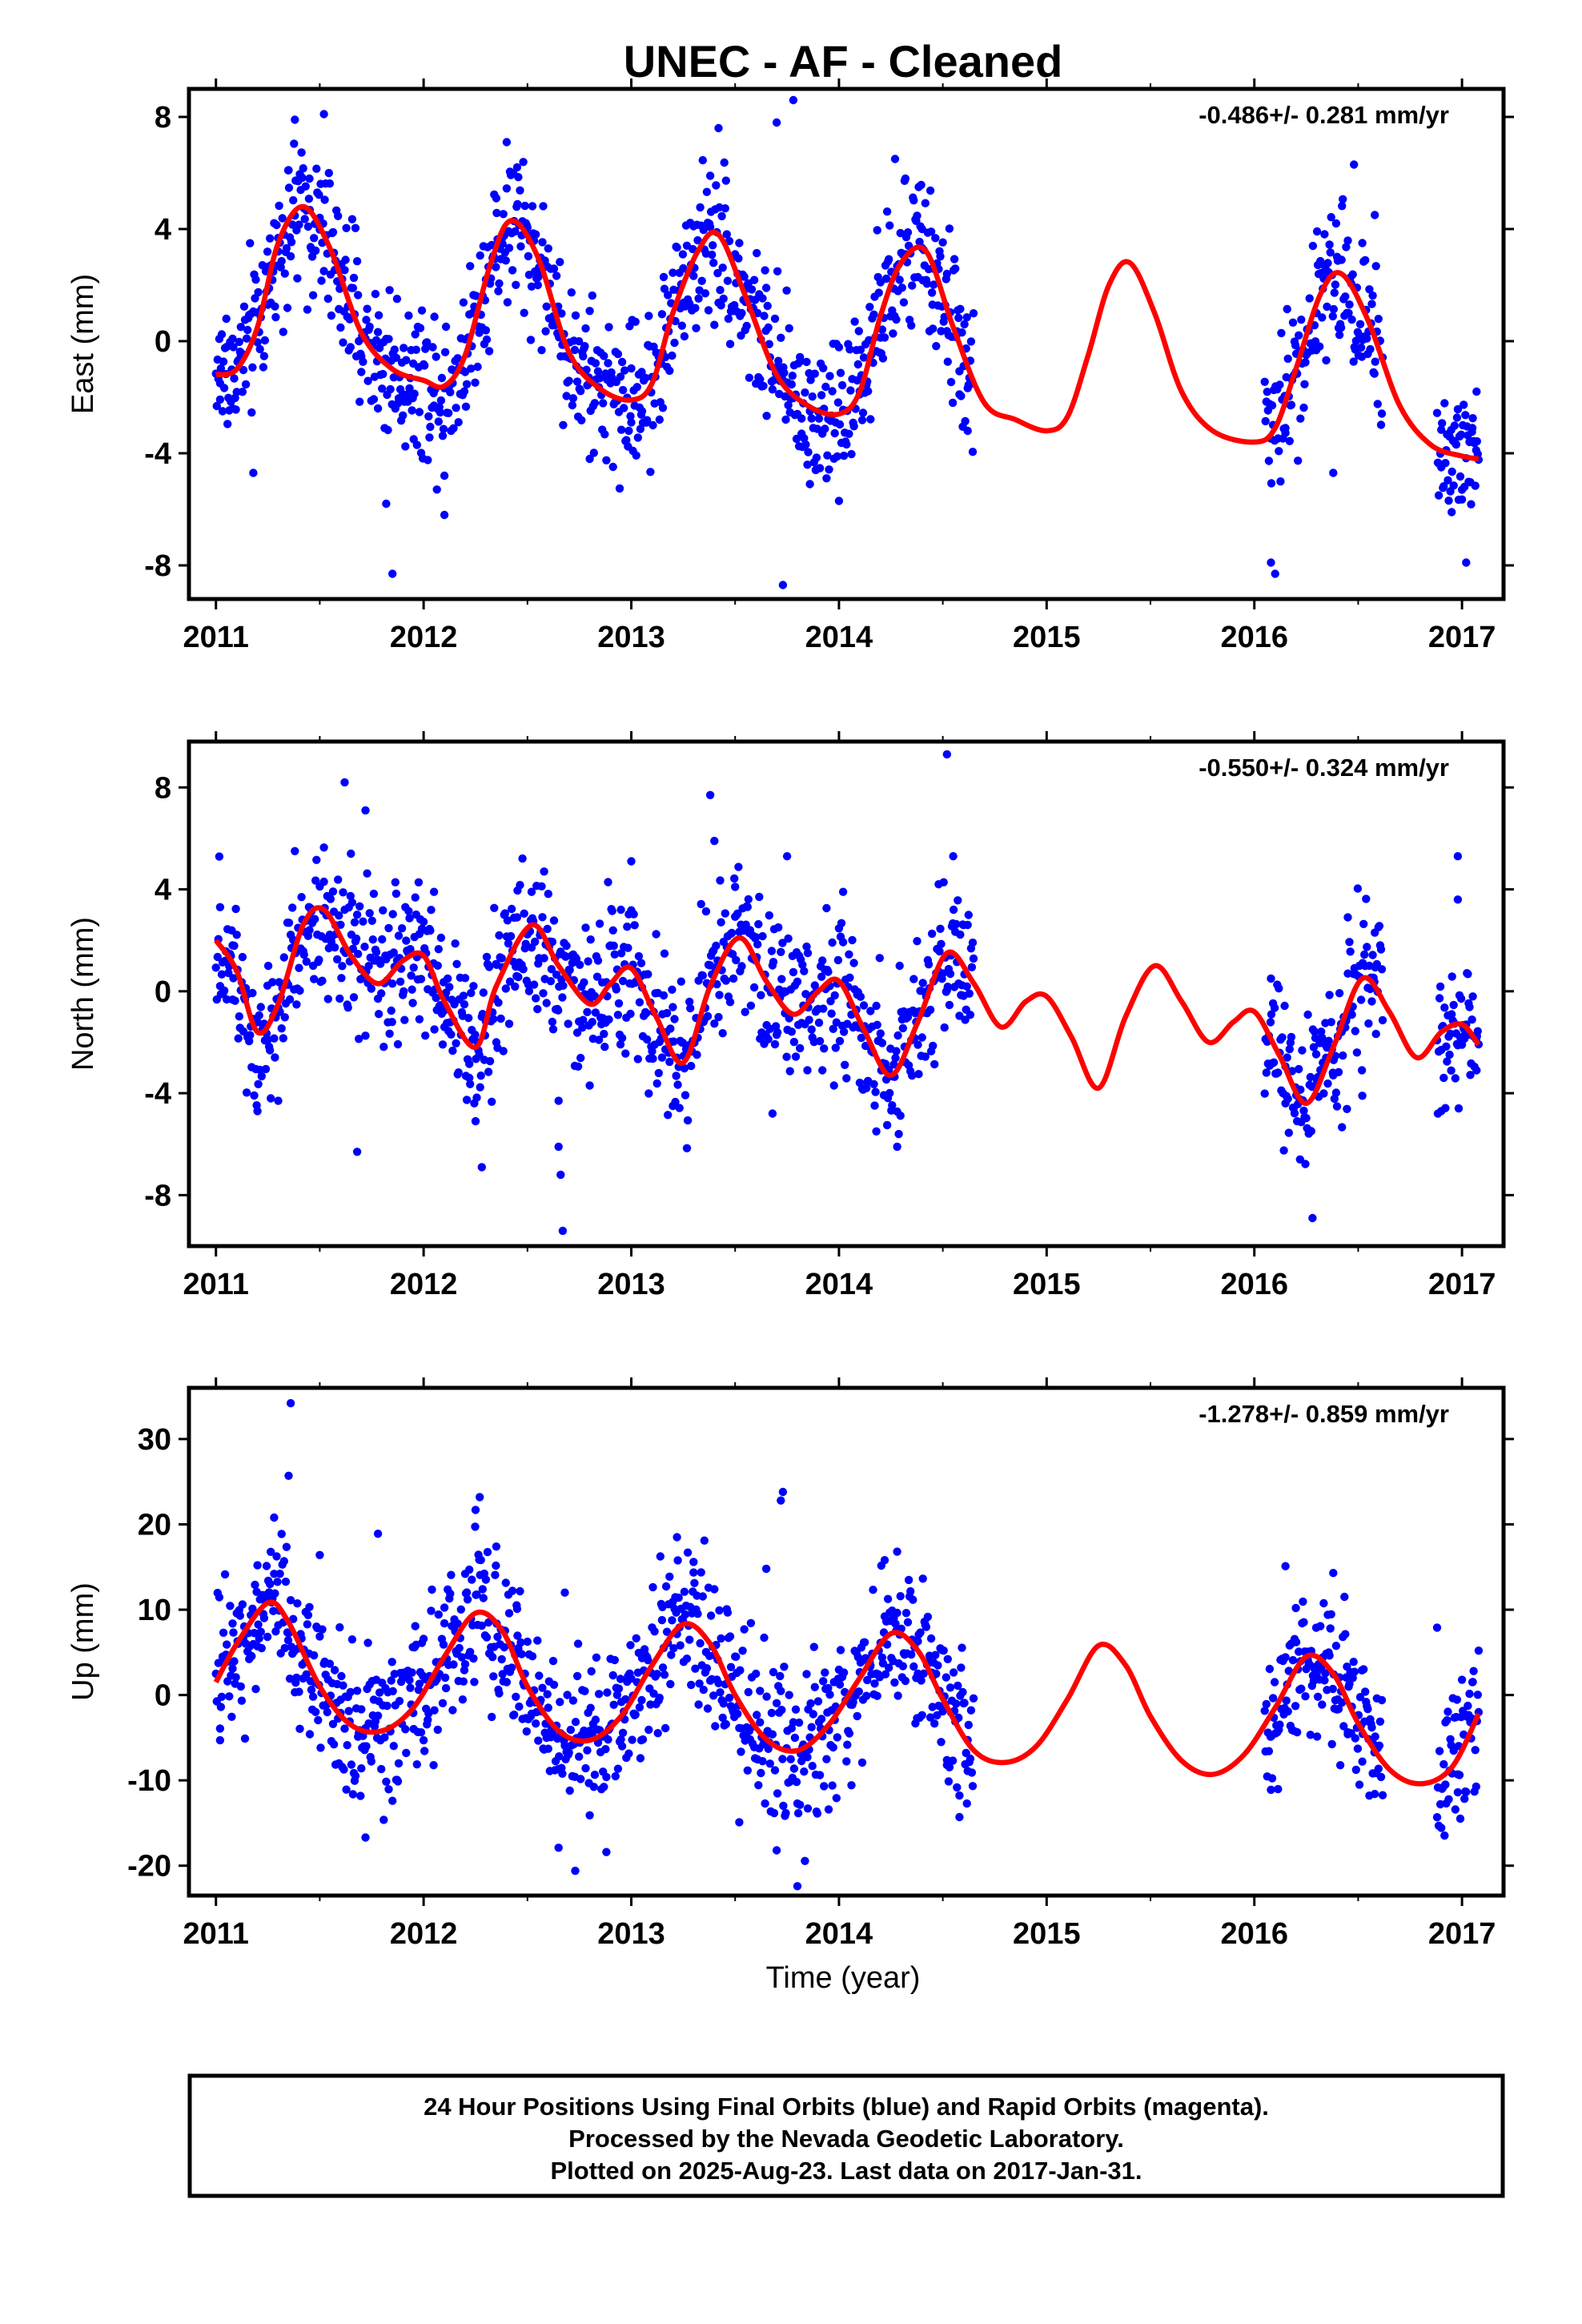 This screenshot has width=1582, height=2324. What do you see at coordinates (163, 118) in the screenshot?
I see `east-ytick-label: 8` at bounding box center [163, 118].